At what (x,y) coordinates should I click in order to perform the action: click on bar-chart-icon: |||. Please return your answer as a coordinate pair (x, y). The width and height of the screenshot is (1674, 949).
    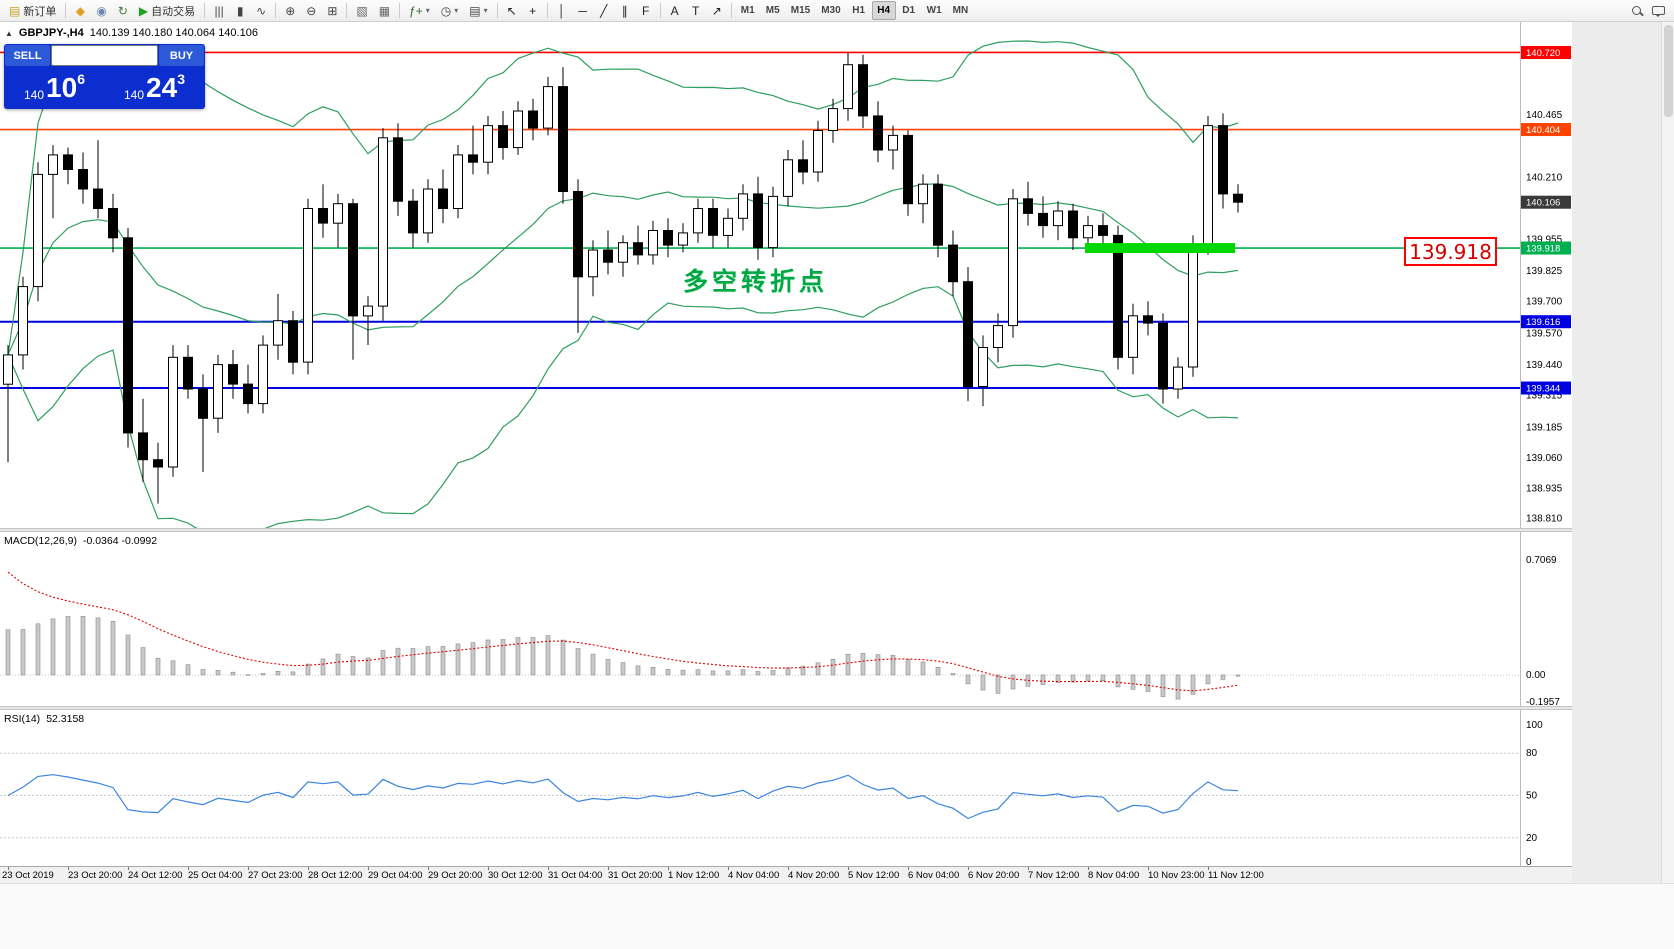
    Looking at the image, I should click on (219, 10).